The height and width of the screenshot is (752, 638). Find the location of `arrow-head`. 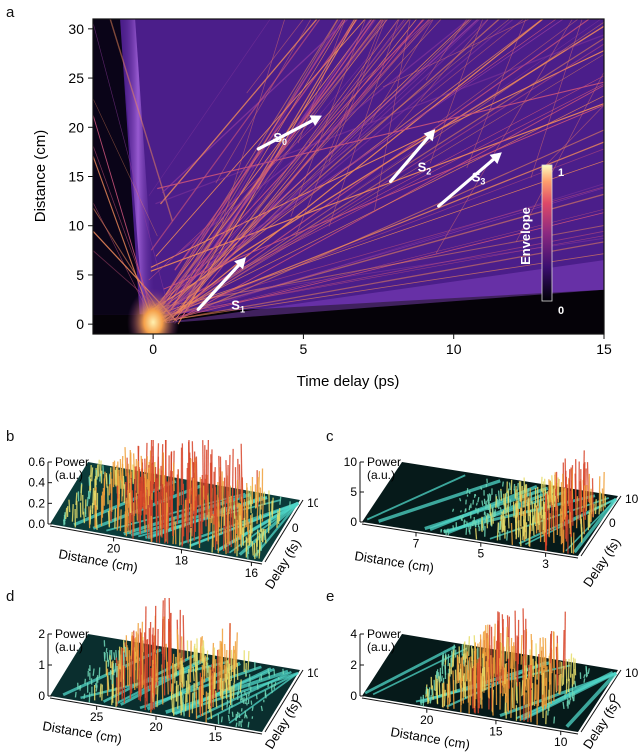

arrow-head is located at coordinates (429, 135).